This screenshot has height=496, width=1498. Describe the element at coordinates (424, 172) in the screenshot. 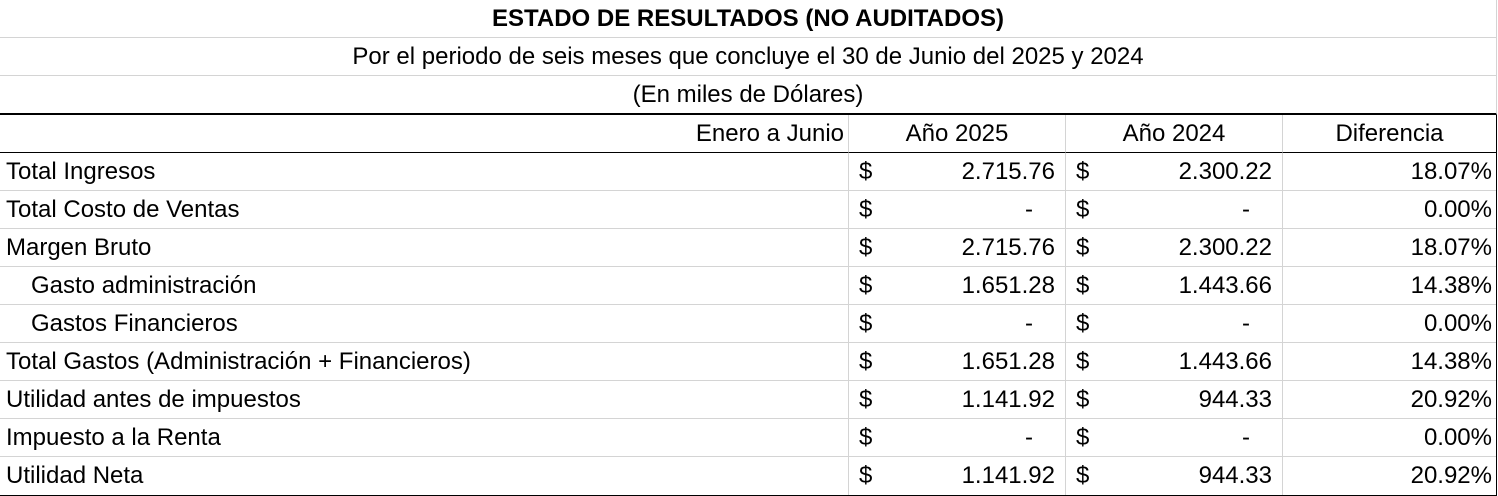

I see `row-label: Total Ingresos` at that location.